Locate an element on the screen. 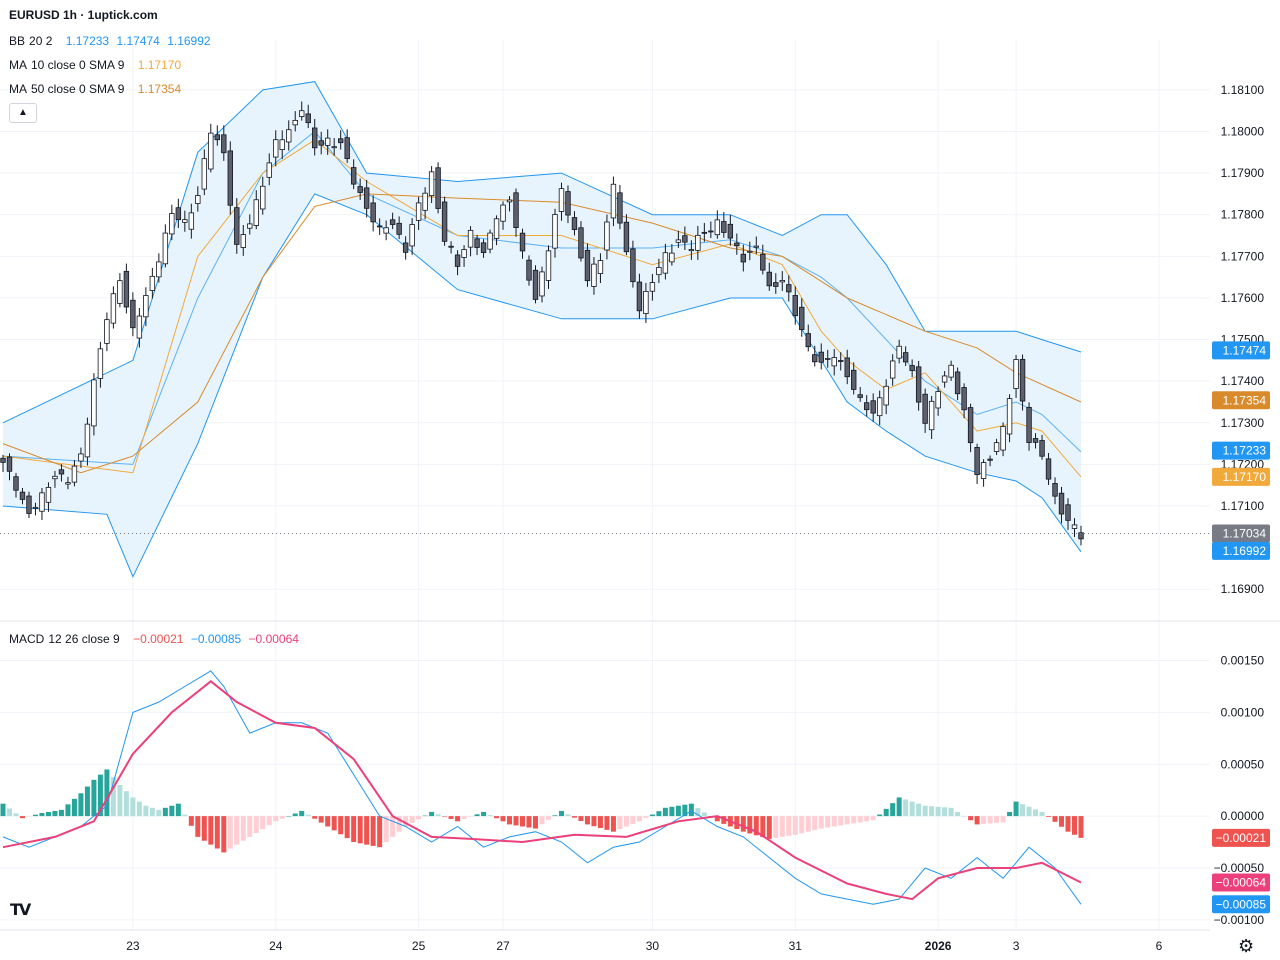  macd-legend-label: MACD is located at coordinates (27, 639).